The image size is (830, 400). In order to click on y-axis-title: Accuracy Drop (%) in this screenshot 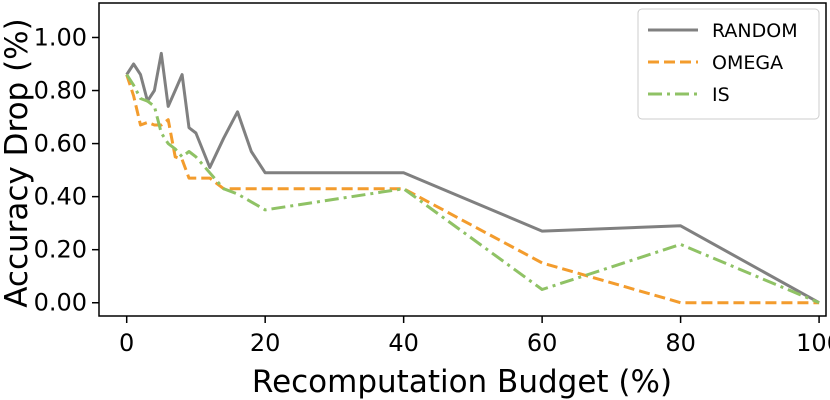, I will do `click(17, 162)`.